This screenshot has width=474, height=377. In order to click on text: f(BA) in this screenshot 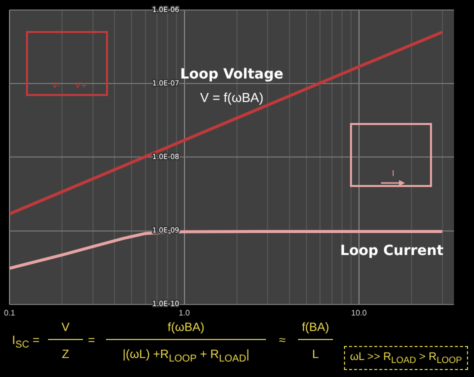, I will do `click(315, 330)`.